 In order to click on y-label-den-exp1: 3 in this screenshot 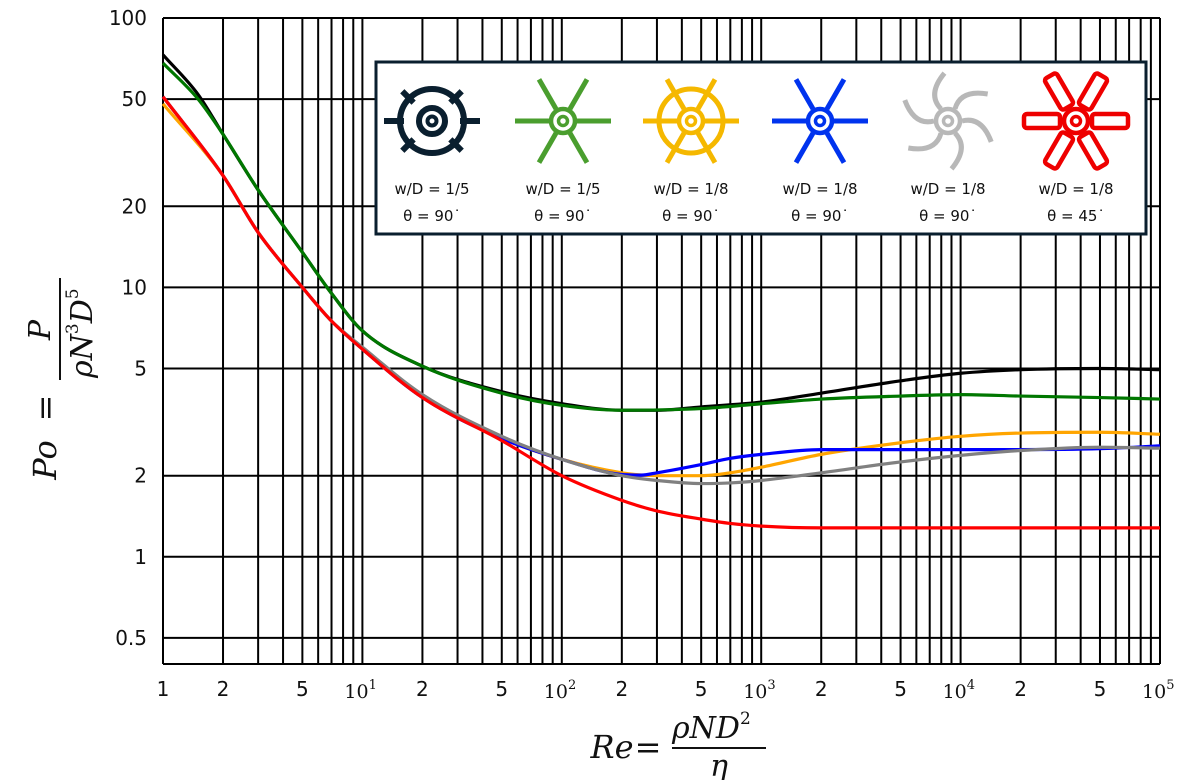, I will do `click(73, 328)`.